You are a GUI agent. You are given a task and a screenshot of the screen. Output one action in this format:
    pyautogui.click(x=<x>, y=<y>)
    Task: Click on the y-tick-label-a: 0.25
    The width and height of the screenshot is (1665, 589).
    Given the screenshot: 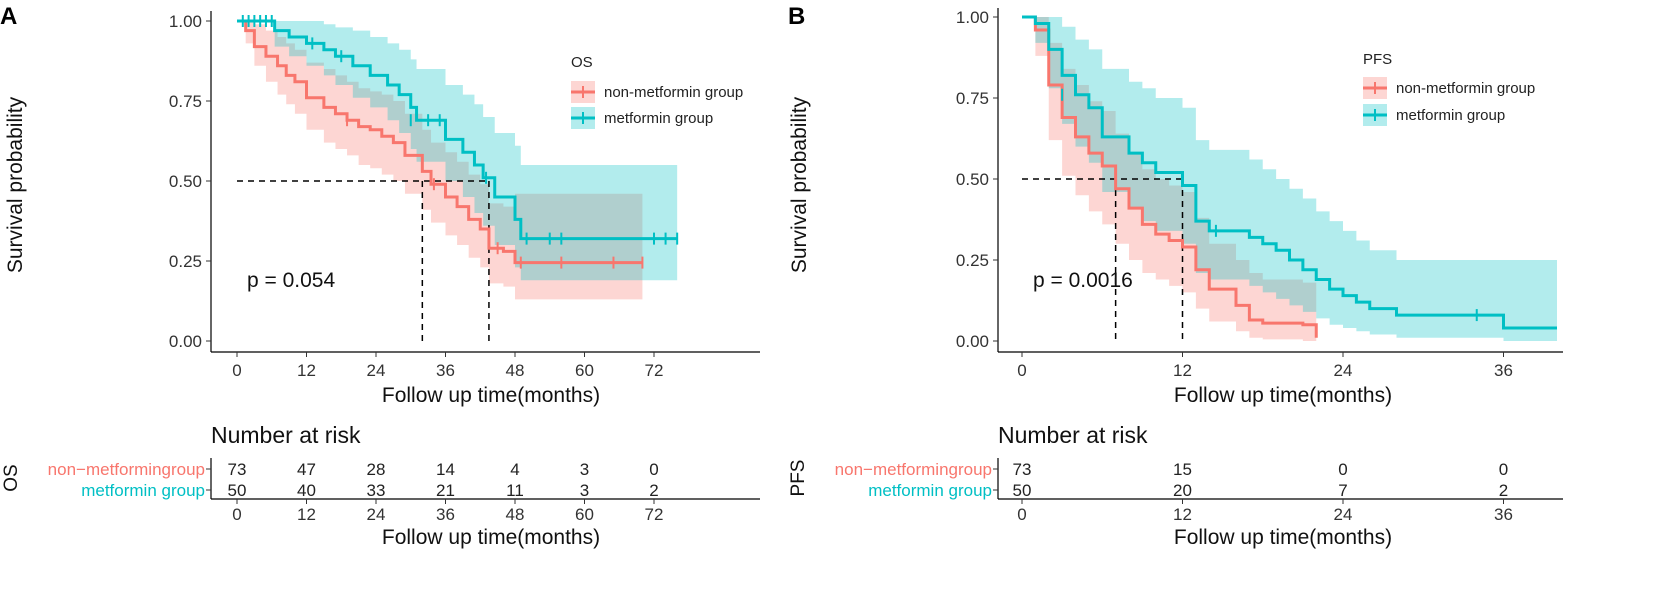 What is the action you would take?
    pyautogui.click(x=185, y=261)
    